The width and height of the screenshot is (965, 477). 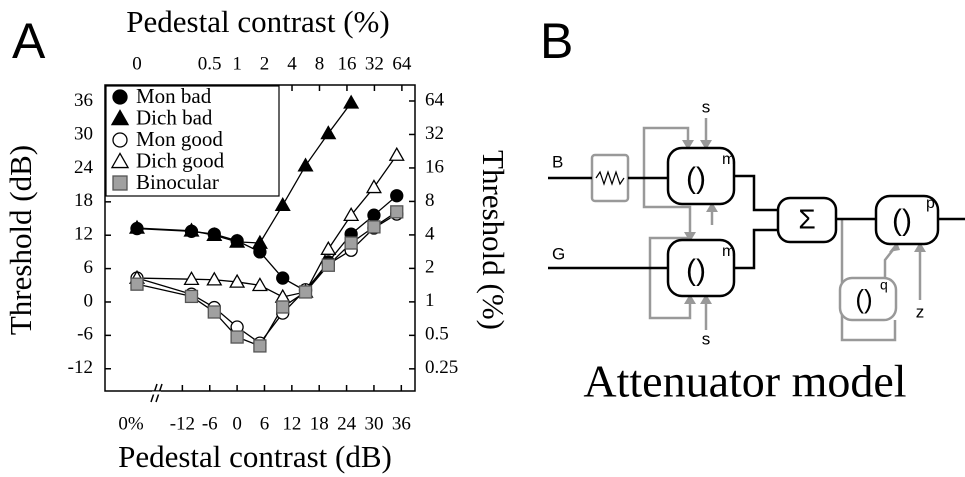 What do you see at coordinates (85, 334) in the screenshot?
I see `y-tick-label: -6` at bounding box center [85, 334].